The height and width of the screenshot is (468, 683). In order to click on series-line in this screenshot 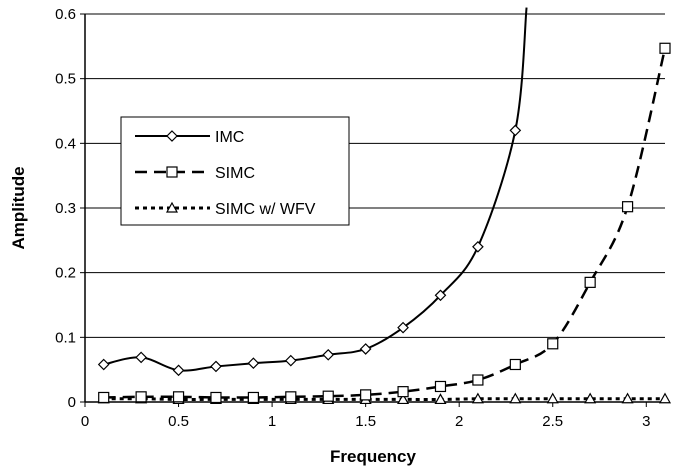, I will do `click(384, 399)`.